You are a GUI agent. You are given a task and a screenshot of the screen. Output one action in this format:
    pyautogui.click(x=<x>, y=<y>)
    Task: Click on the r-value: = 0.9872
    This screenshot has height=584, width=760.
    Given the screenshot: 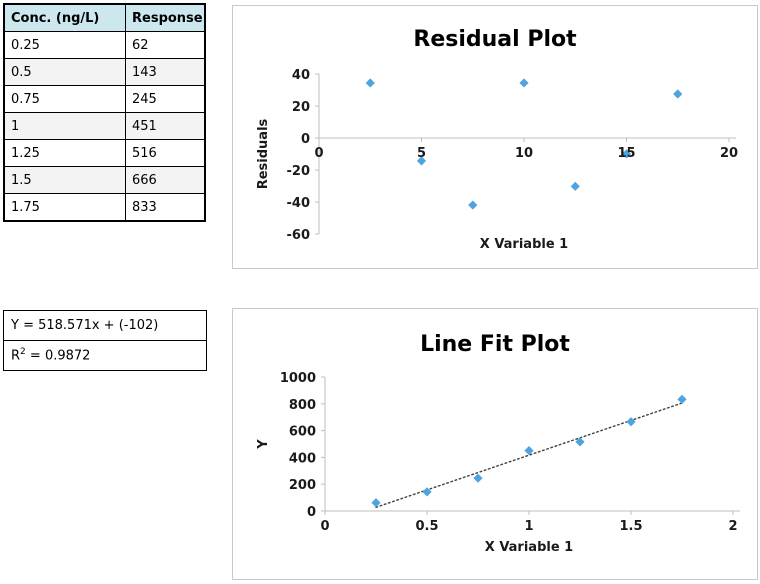 What is the action you would take?
    pyautogui.click(x=58, y=356)
    